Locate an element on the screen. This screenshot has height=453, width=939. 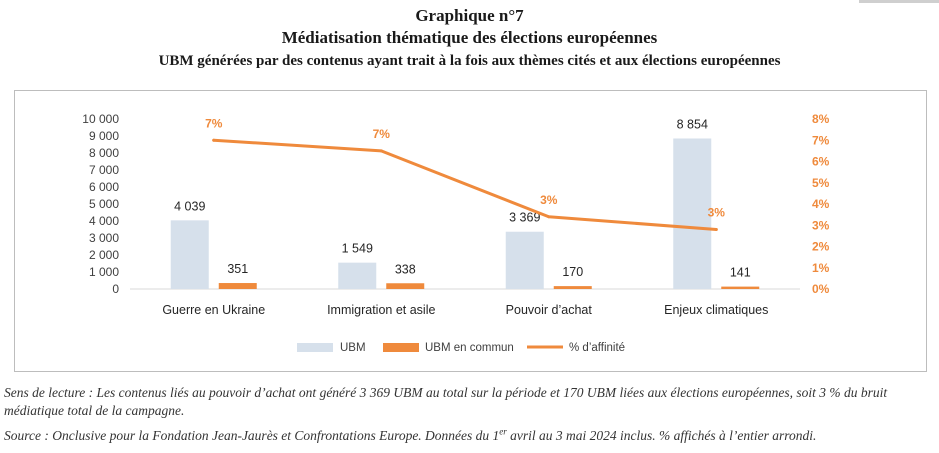
y-left-tick-label: 9 000 is located at coordinates (104, 136).